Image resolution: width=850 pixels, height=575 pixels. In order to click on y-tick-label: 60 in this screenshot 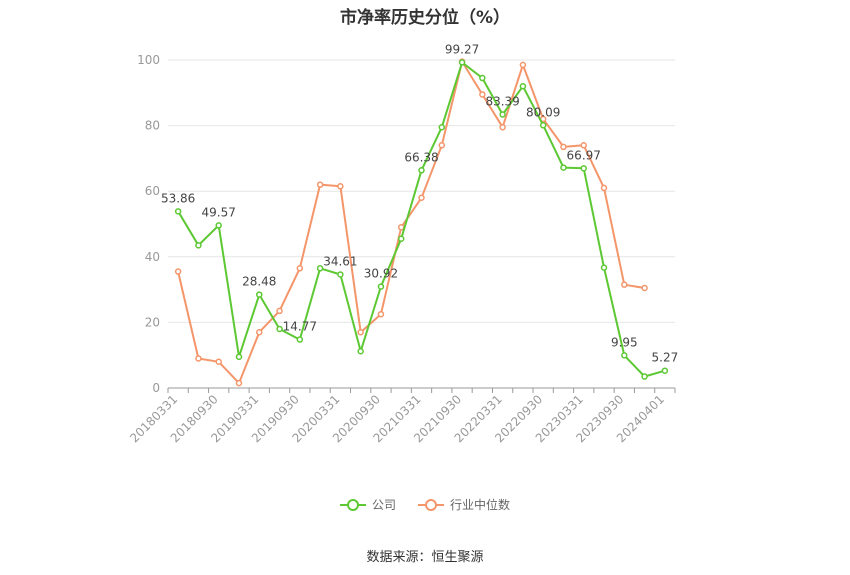, I will do `click(152, 191)`.